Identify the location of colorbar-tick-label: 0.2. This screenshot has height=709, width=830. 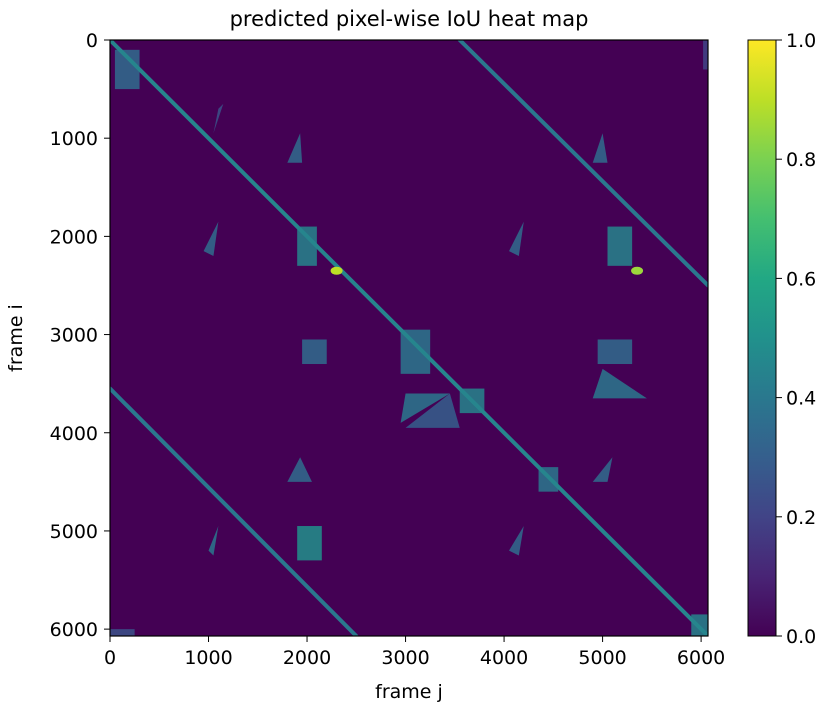
(801, 518).